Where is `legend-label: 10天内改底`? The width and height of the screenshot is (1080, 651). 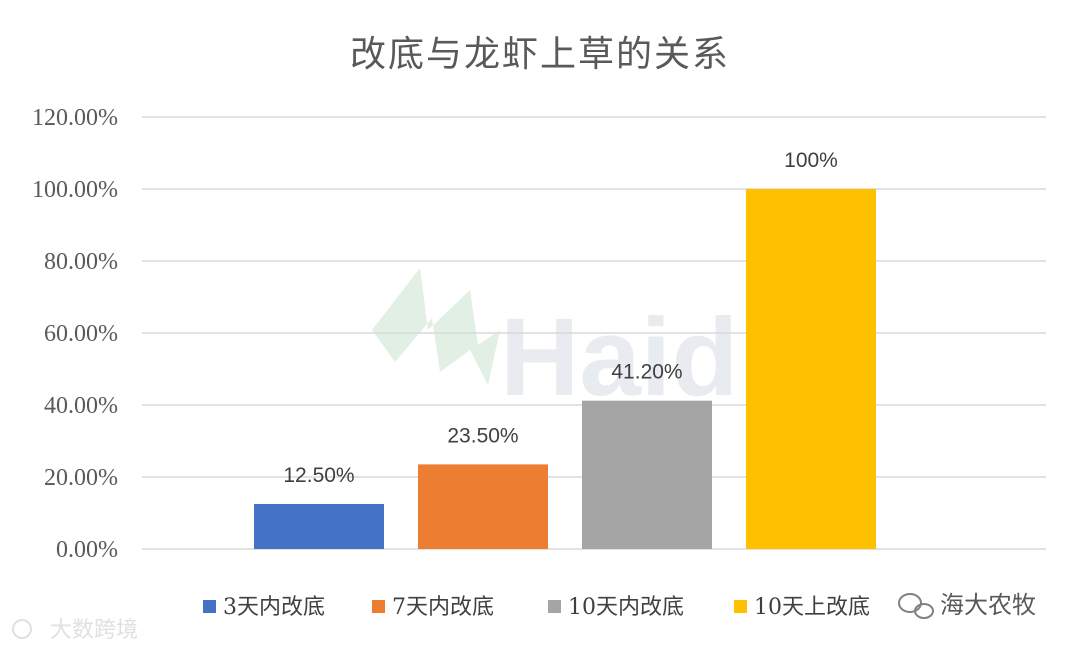
legend-label: 10天内改底 is located at coordinates (626, 607).